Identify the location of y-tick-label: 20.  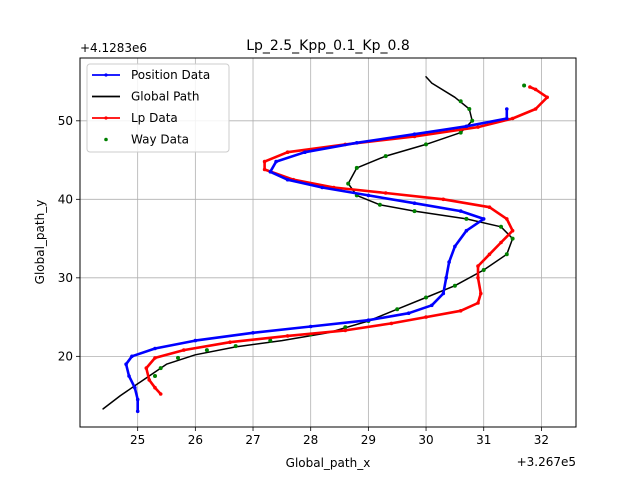
(65, 356).